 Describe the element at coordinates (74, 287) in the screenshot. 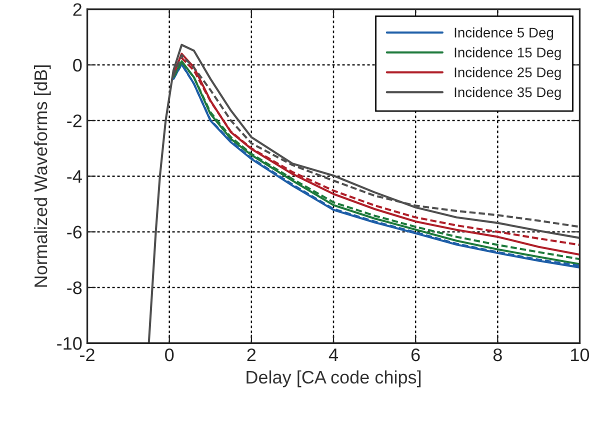

I see `y-tick-label: -8` at that location.